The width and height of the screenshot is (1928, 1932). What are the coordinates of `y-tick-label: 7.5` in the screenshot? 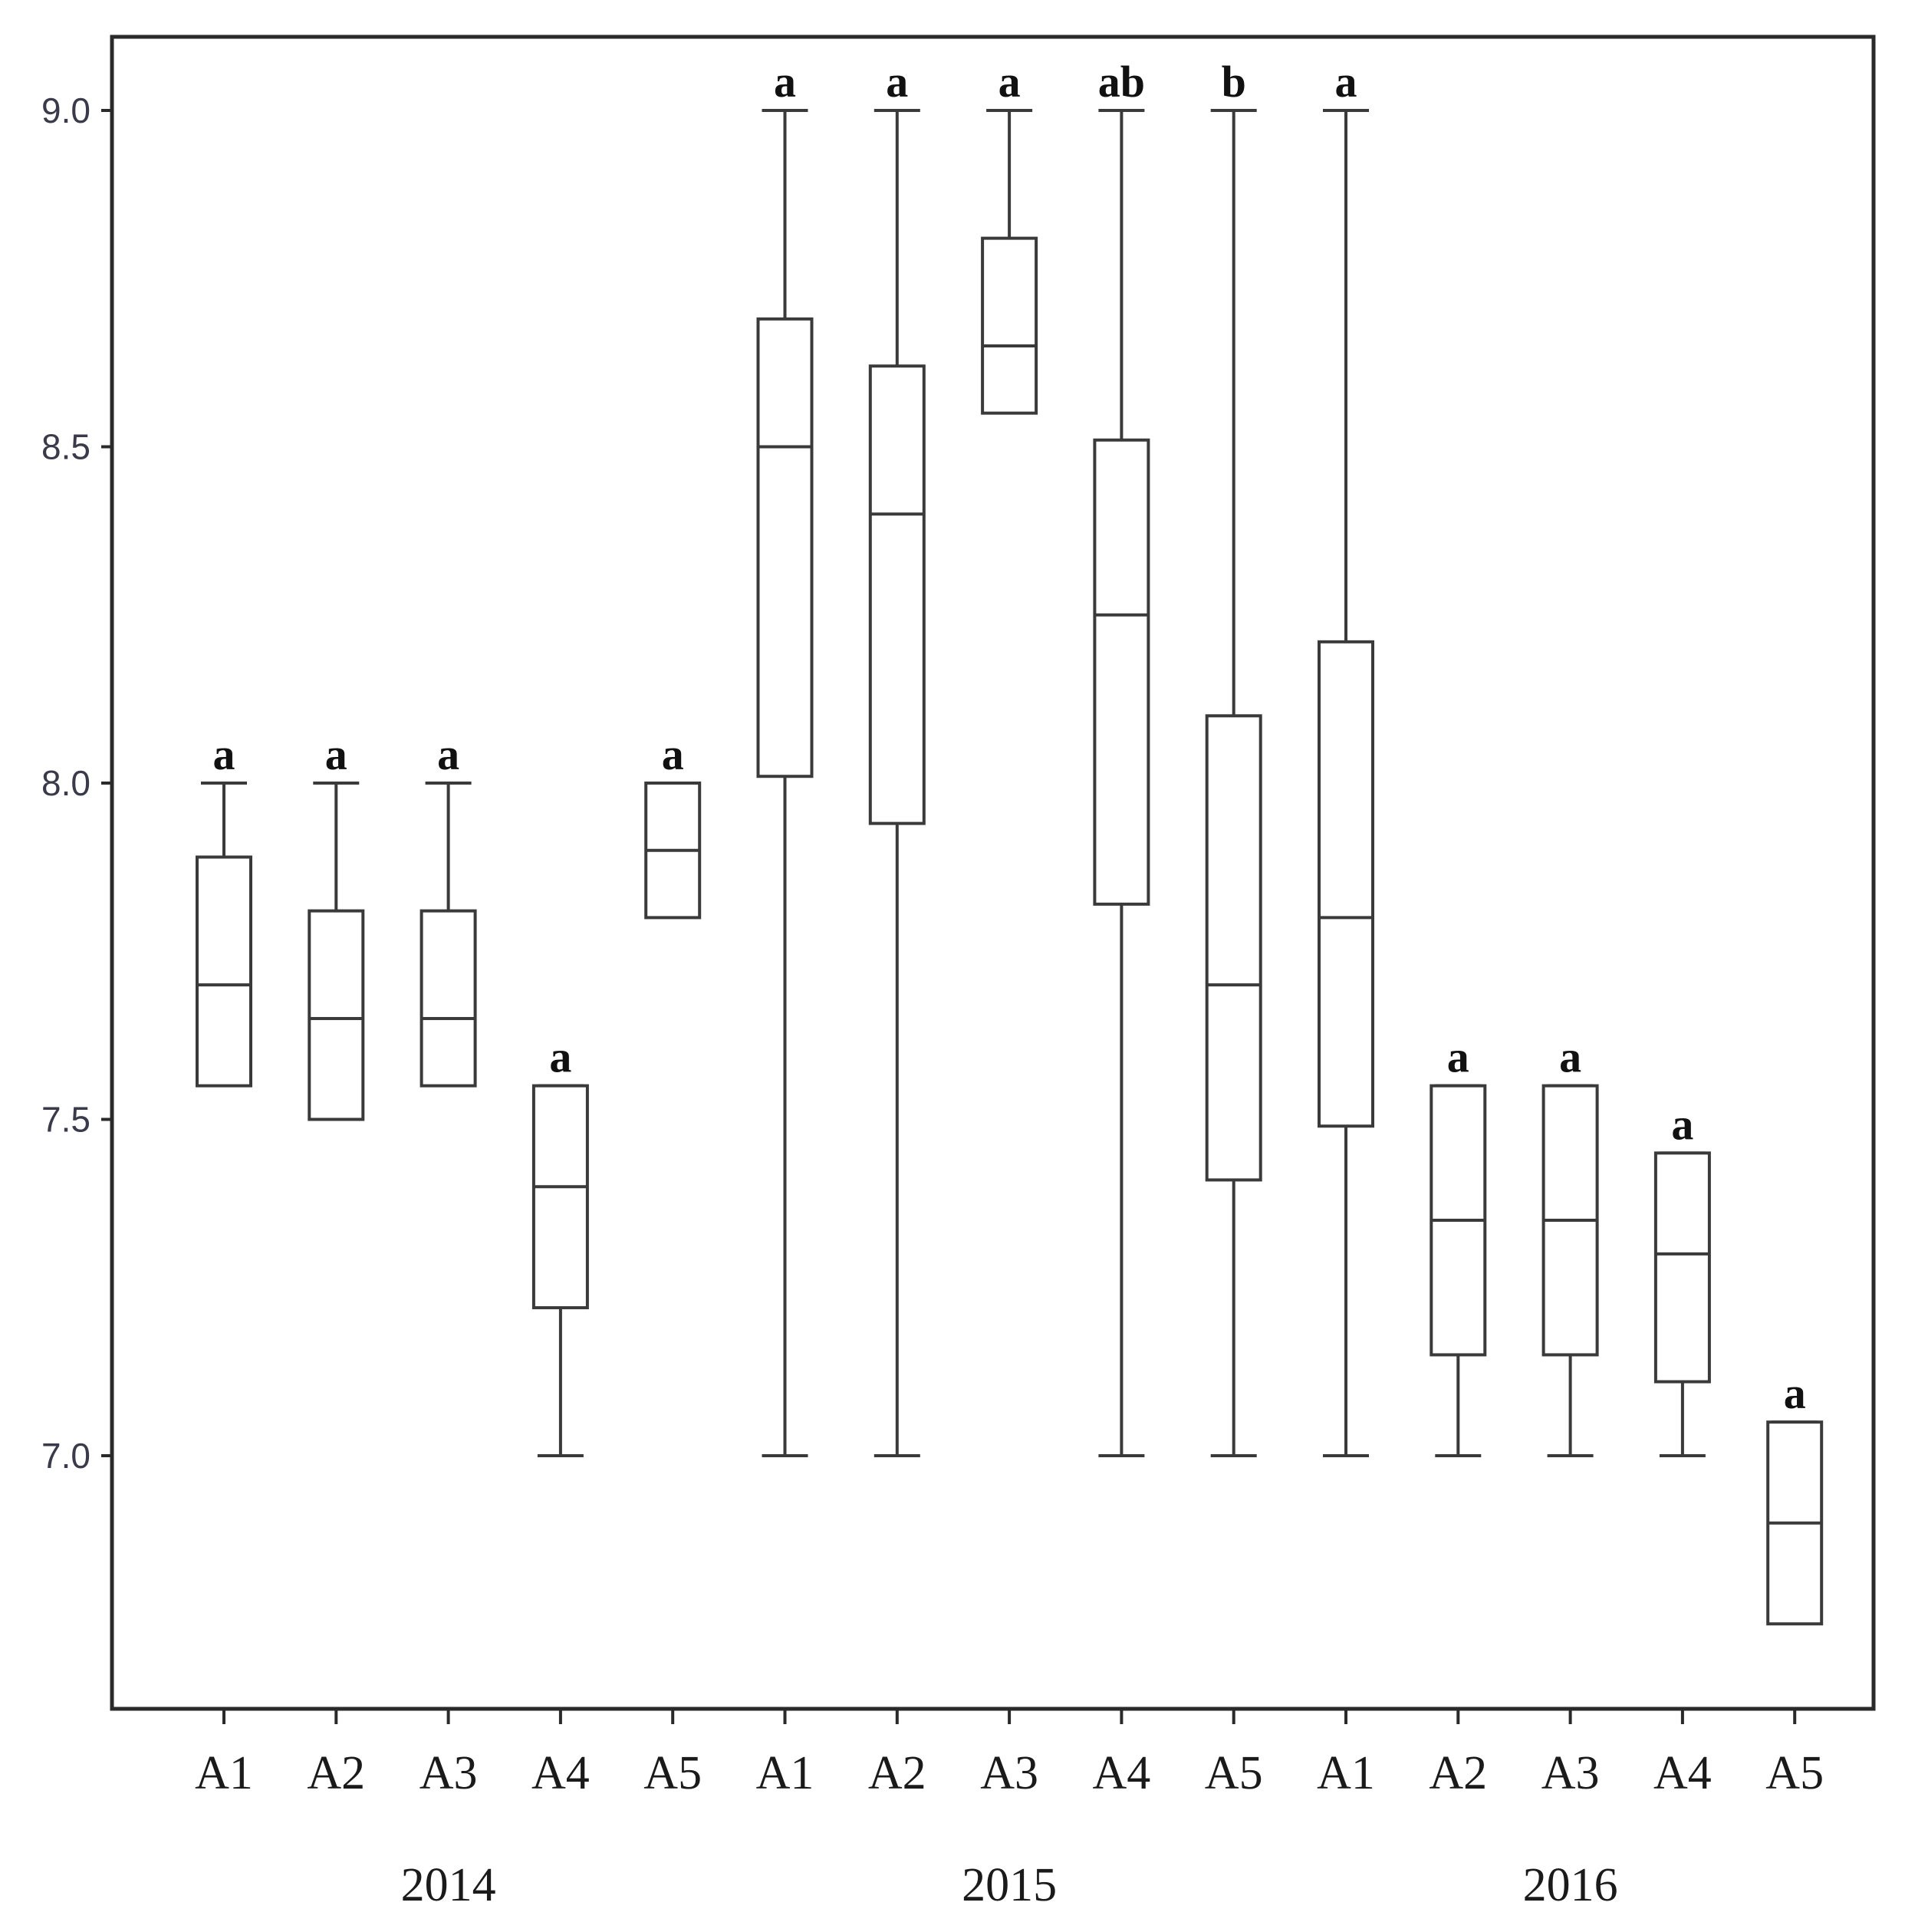 It's located at (65, 1120).